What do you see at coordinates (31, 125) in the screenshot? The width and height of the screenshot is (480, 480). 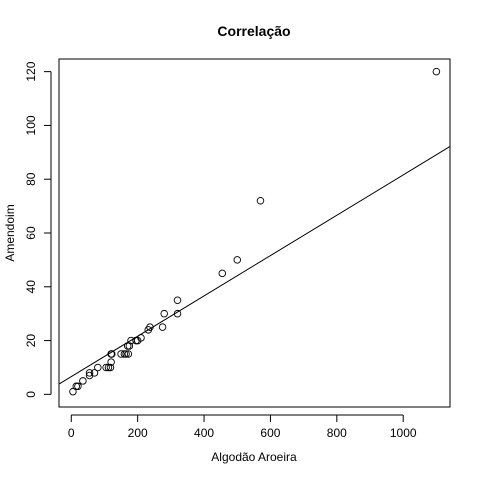 I see `y-tick-label: 100` at bounding box center [31, 125].